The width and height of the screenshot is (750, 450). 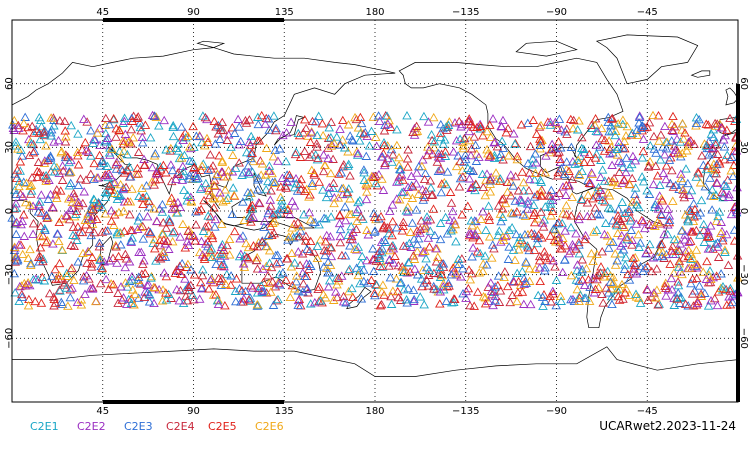 I want to click on lat-tick-label-left: −60, so click(x=9, y=338).